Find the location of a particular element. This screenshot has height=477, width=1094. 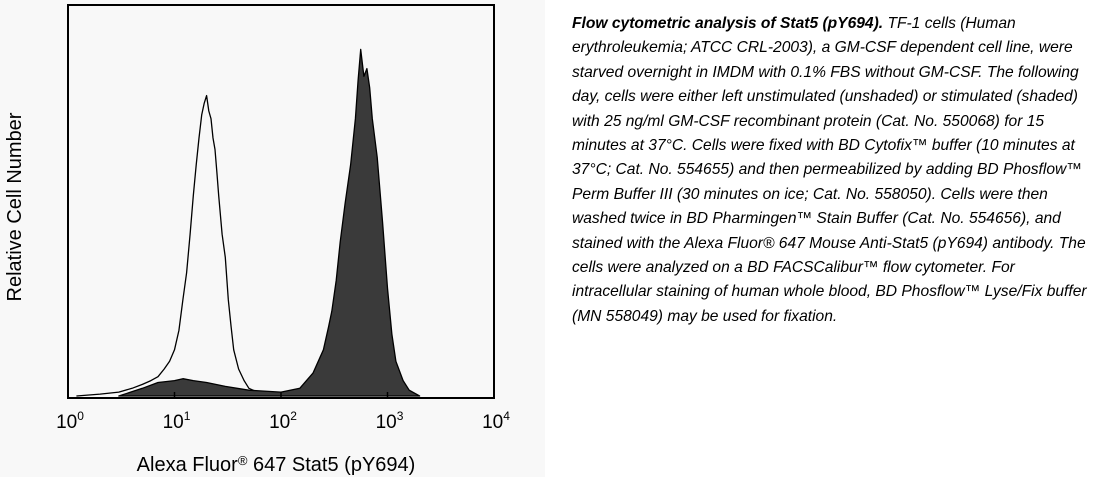

y-axis-label: Relative Cell Number is located at coordinates (15, 206).